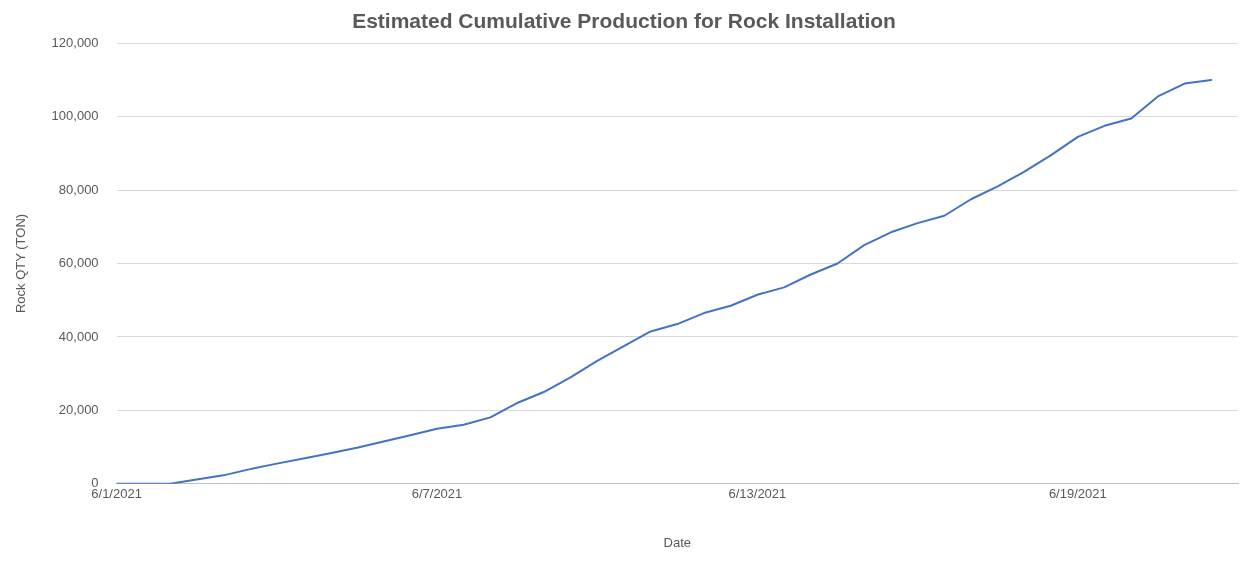 This screenshot has height=565, width=1250. I want to click on y-tick-label: 80,000, so click(78, 189).